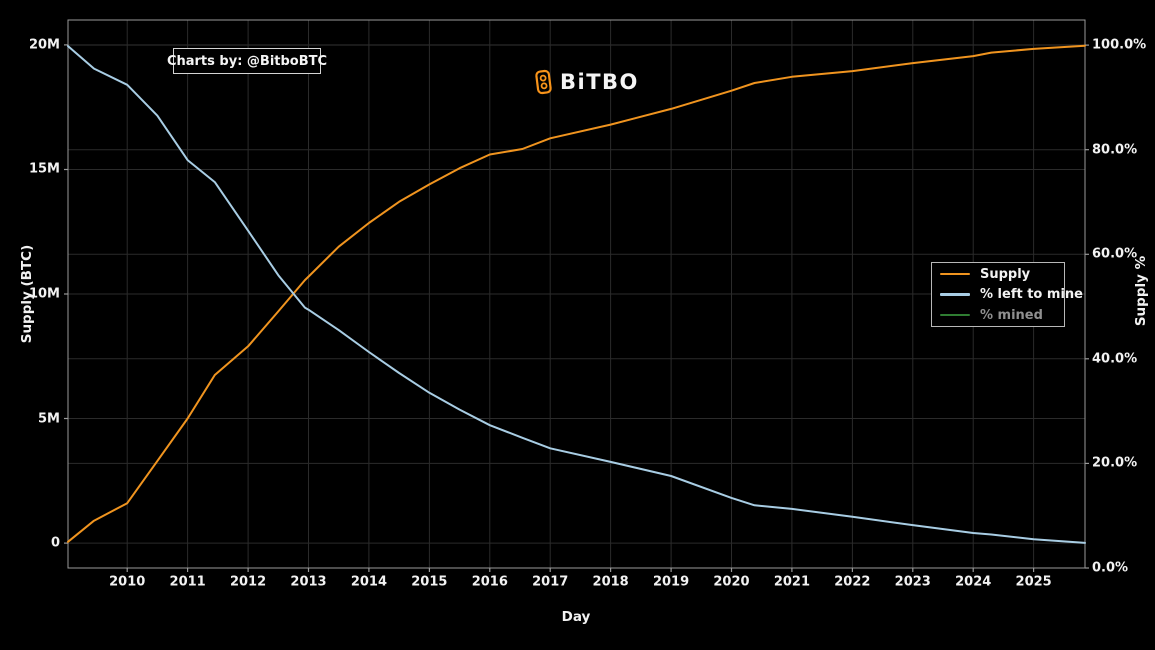 The width and height of the screenshot is (1155, 650). I want to click on legend-item-pct-mined: % mined, so click(998, 315).